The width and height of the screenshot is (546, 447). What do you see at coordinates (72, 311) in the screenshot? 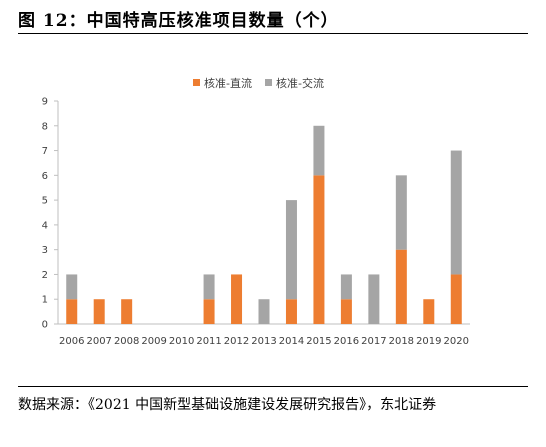
I see `bar-dc-2006` at bounding box center [72, 311].